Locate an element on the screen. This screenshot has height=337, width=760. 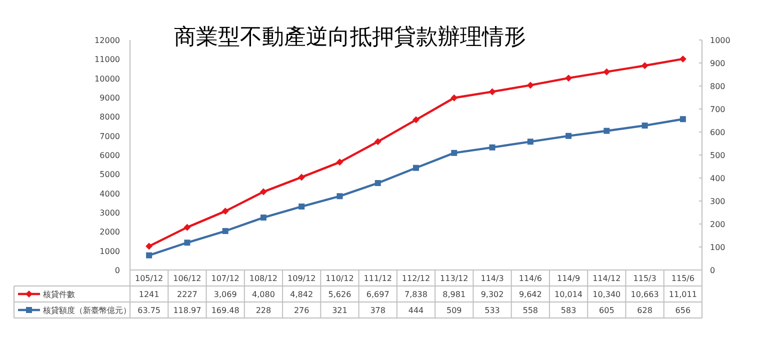
y2-tick-label: 800 is located at coordinates (718, 86).